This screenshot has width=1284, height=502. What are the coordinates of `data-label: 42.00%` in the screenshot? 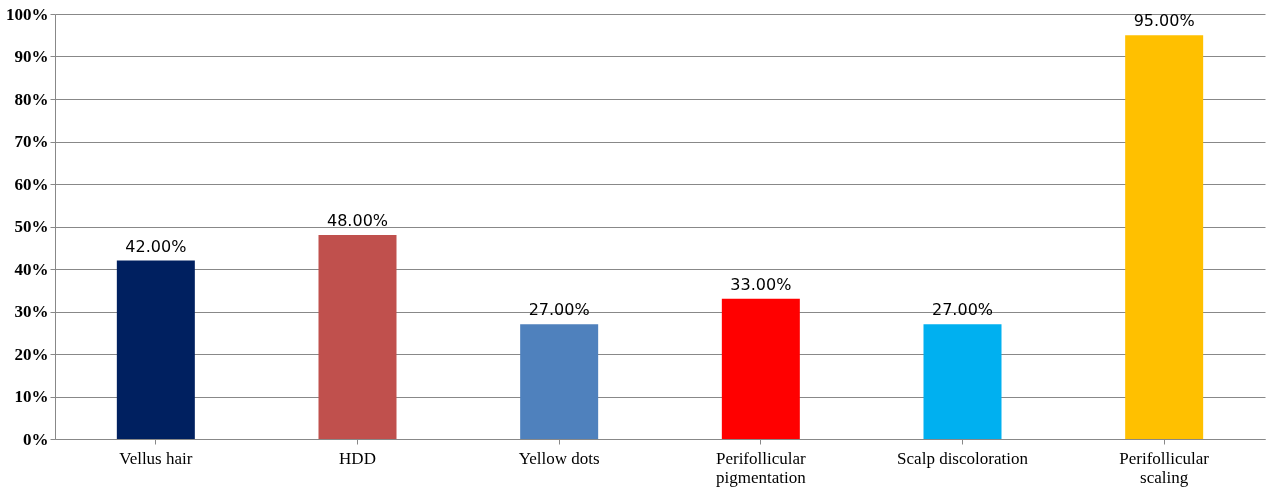 It's located at (156, 246).